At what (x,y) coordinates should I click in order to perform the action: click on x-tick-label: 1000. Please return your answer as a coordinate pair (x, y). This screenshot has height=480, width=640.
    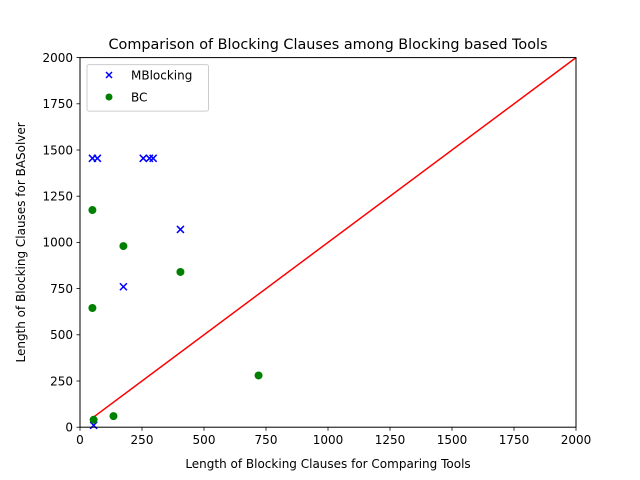
    Looking at the image, I should click on (328, 440).